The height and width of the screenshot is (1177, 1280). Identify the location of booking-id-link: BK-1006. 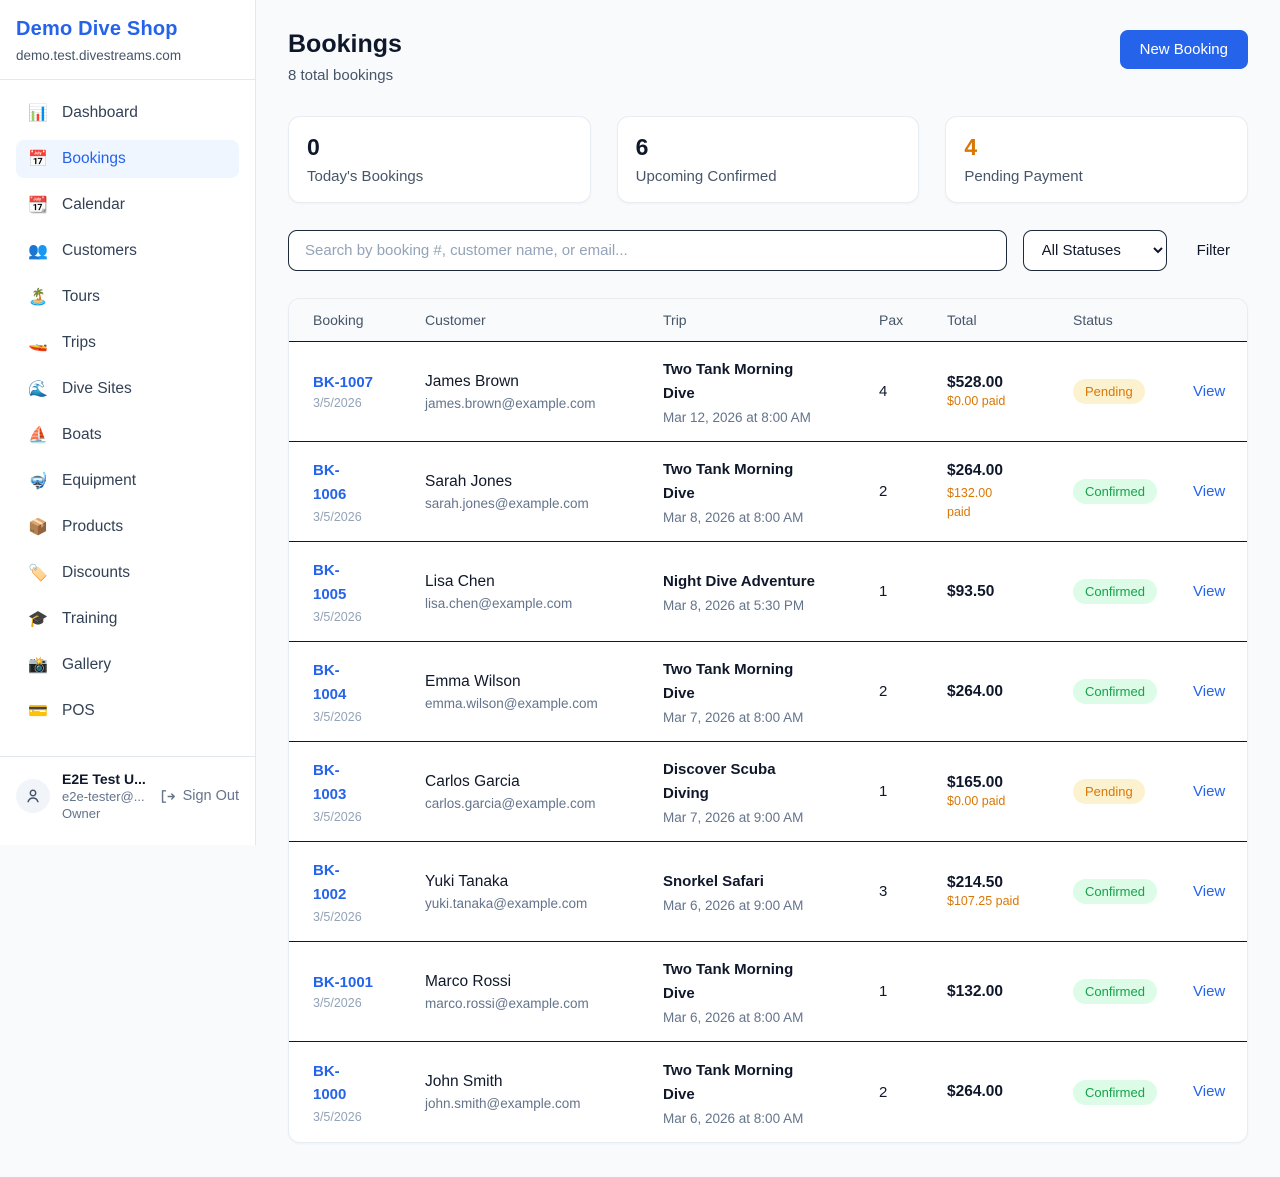
(330, 482).